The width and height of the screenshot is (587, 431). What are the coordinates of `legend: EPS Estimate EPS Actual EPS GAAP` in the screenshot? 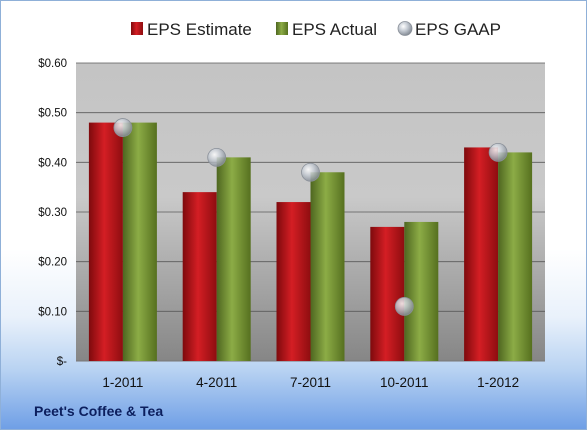 It's located at (316, 29).